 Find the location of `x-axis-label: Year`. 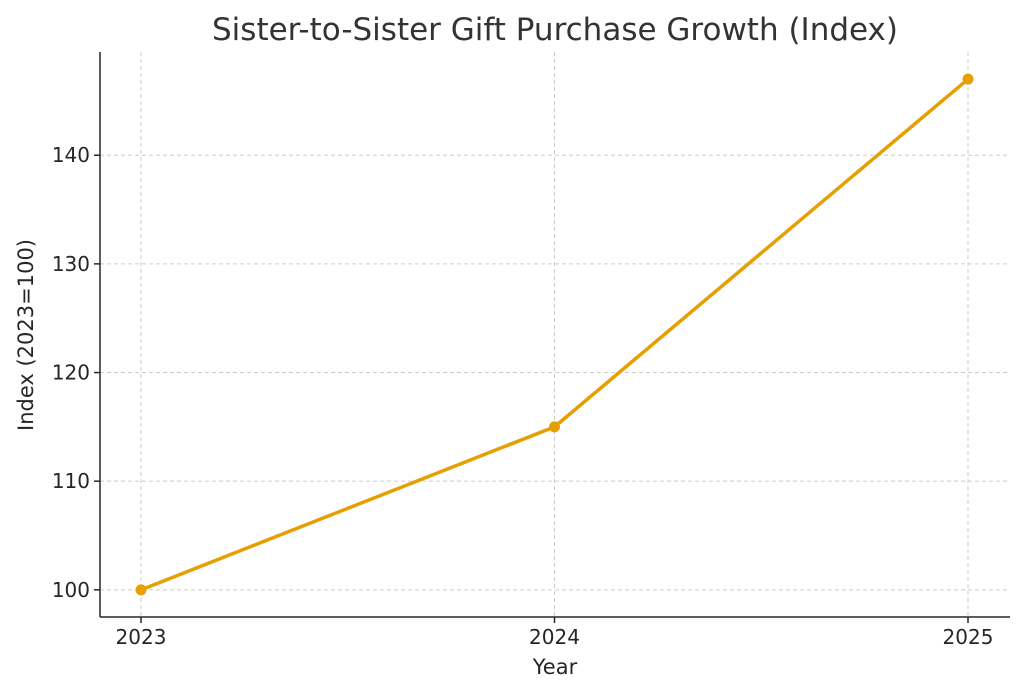

x-axis-label: Year is located at coordinates (555, 667).